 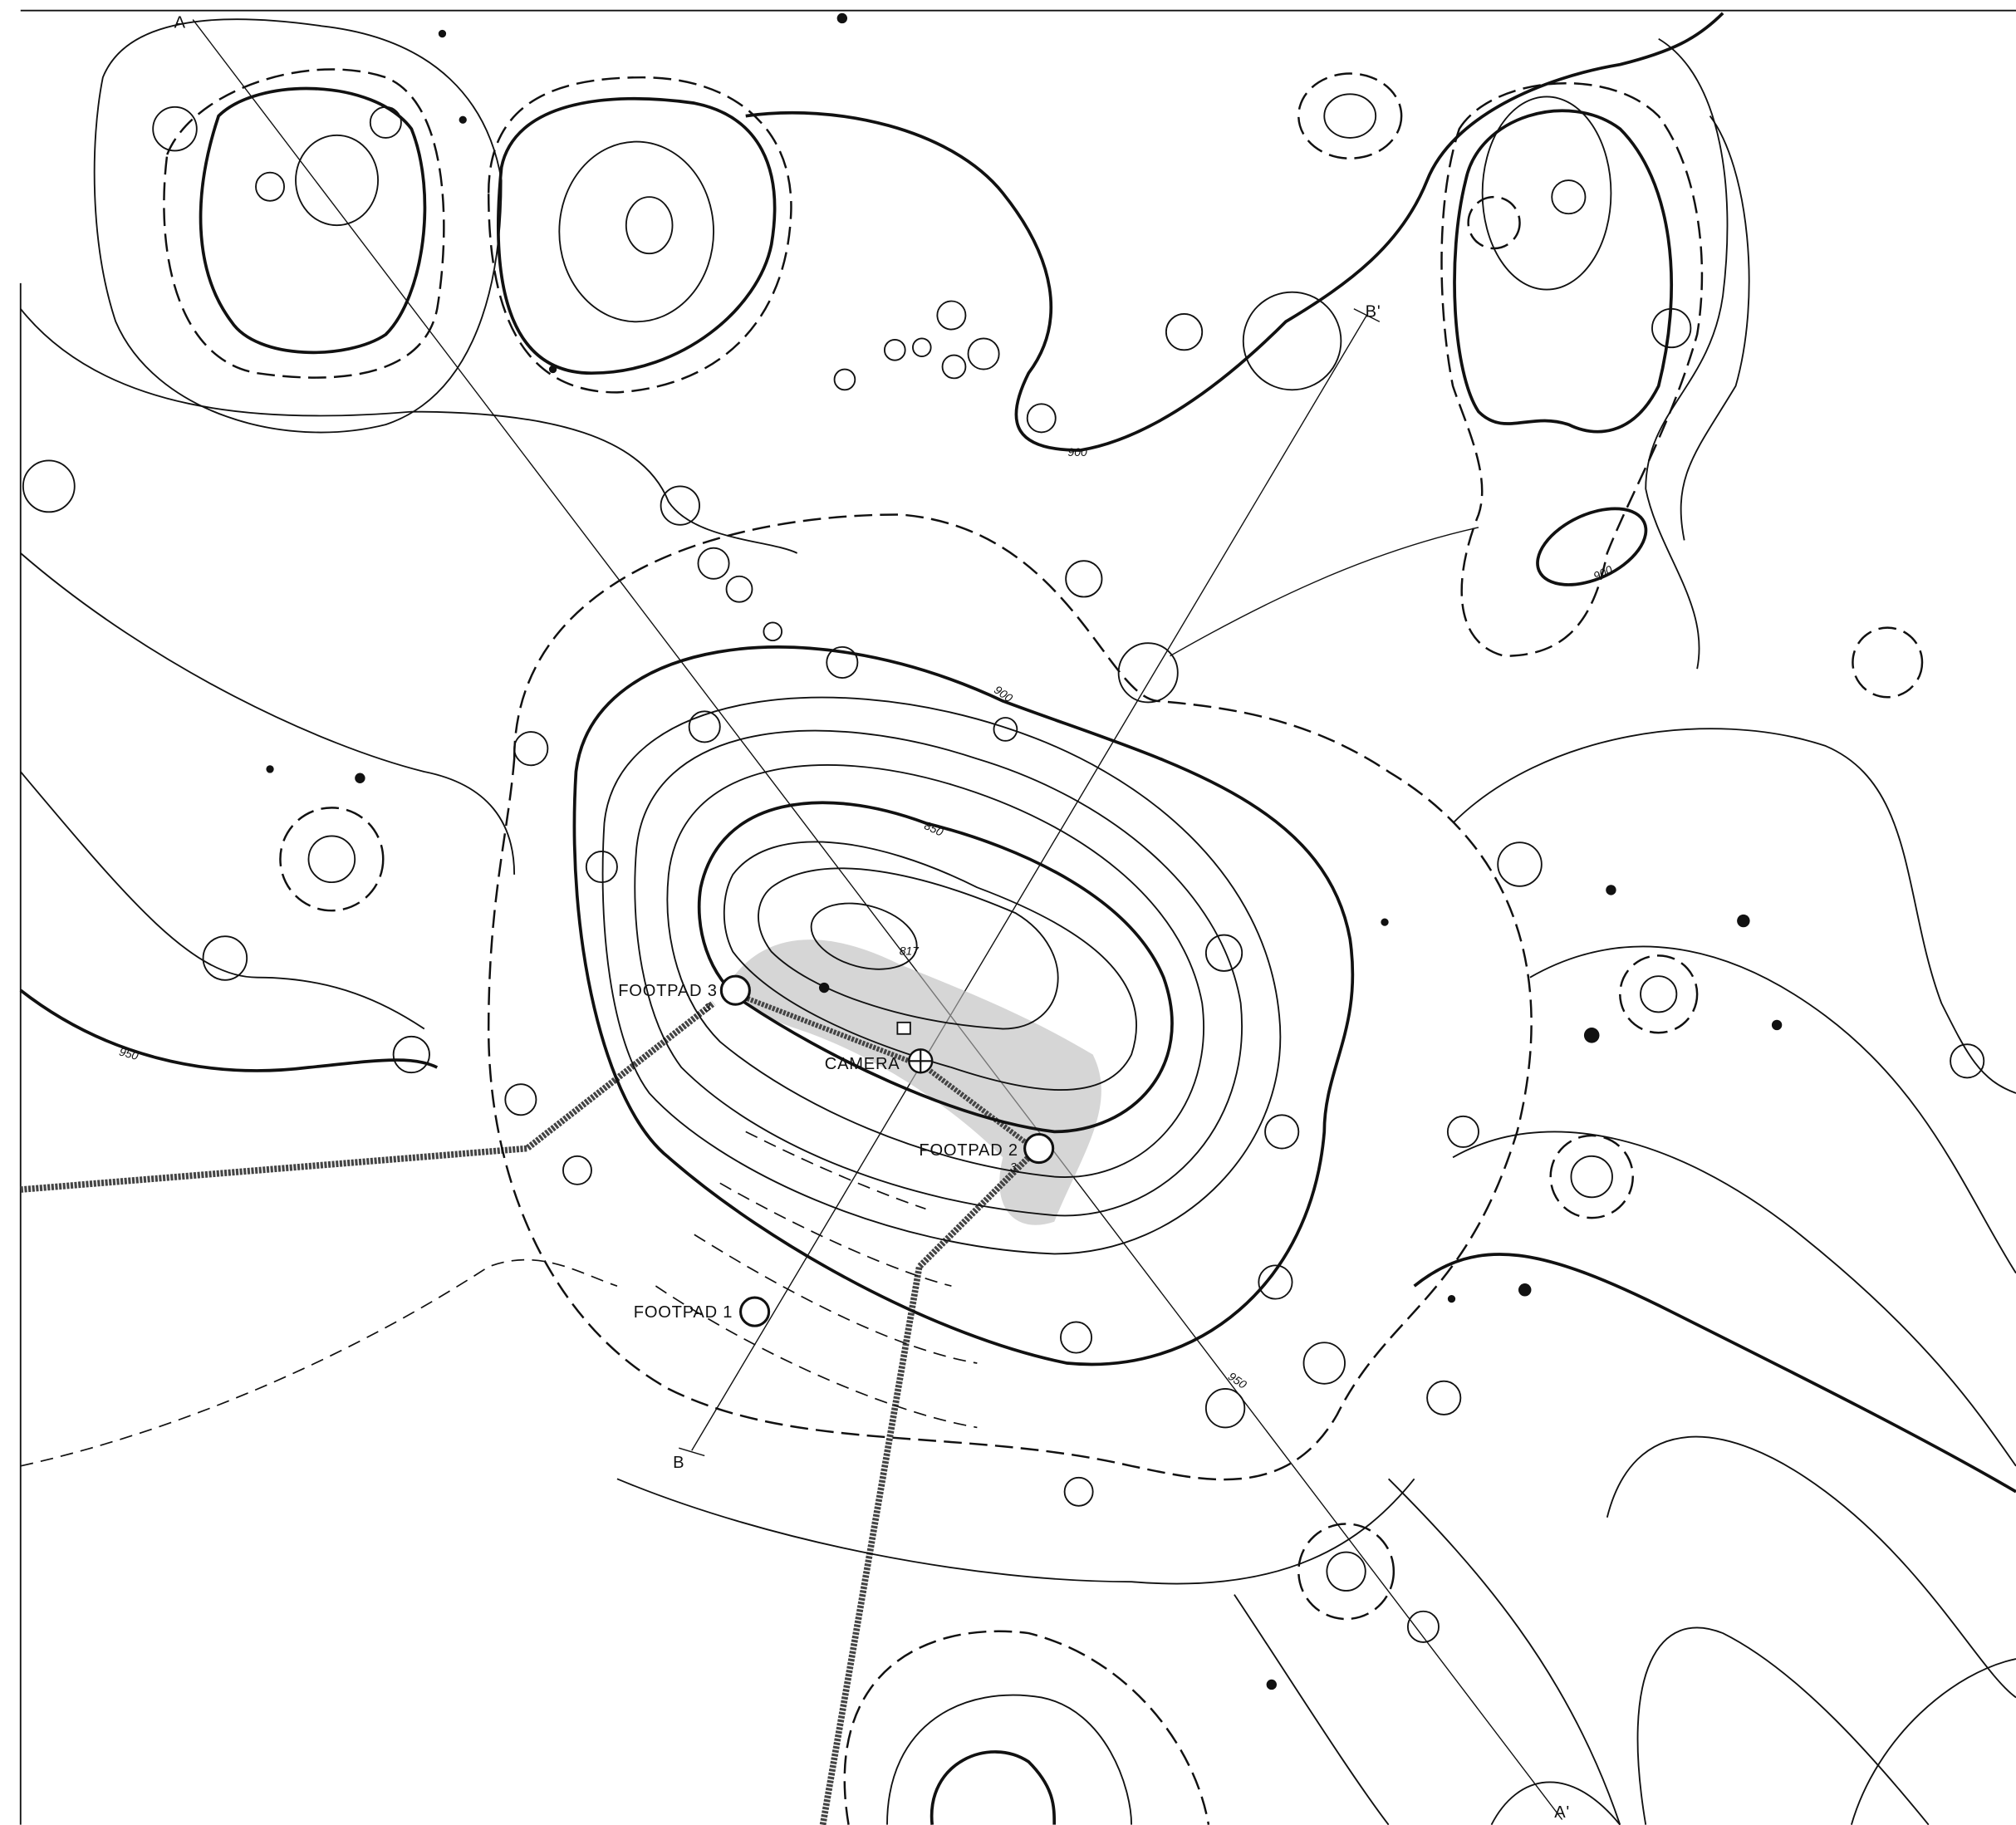 What do you see at coordinates (1562, 1812) in the screenshot?
I see `section-label: A'` at bounding box center [1562, 1812].